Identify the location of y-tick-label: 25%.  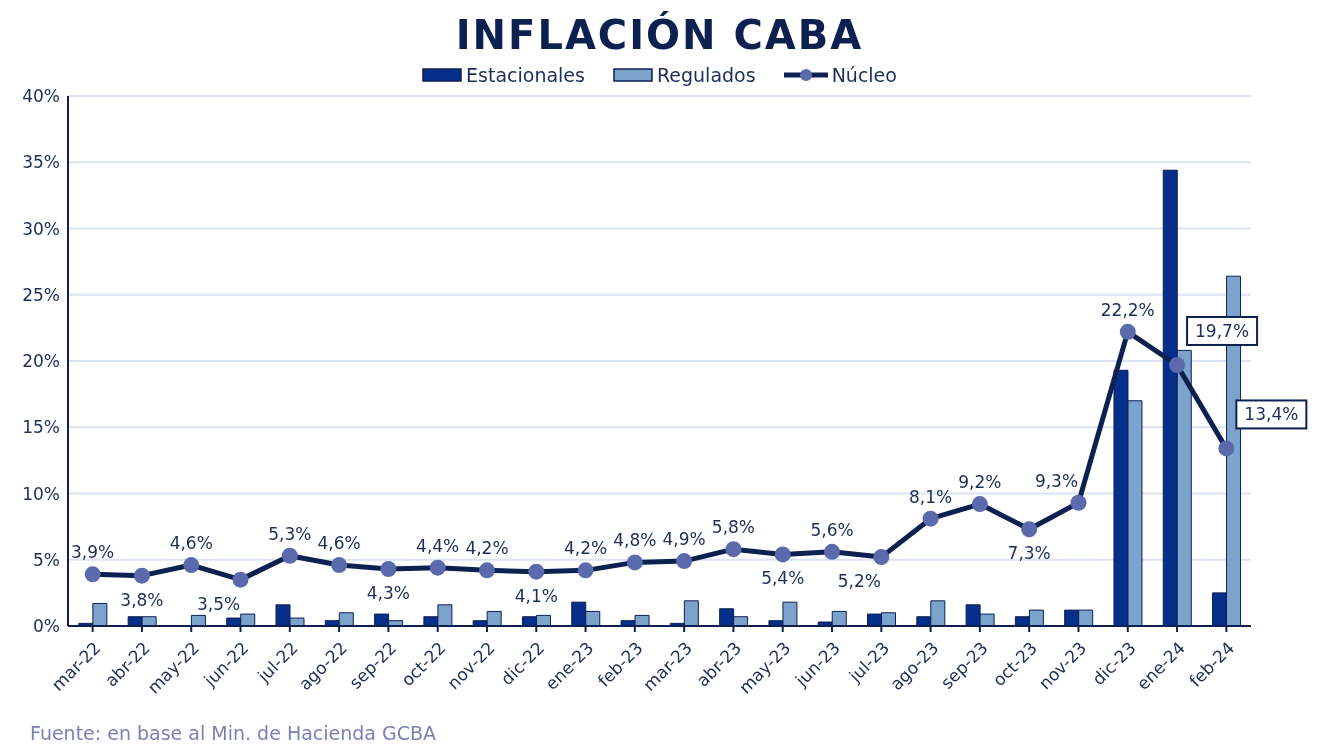
(41, 294).